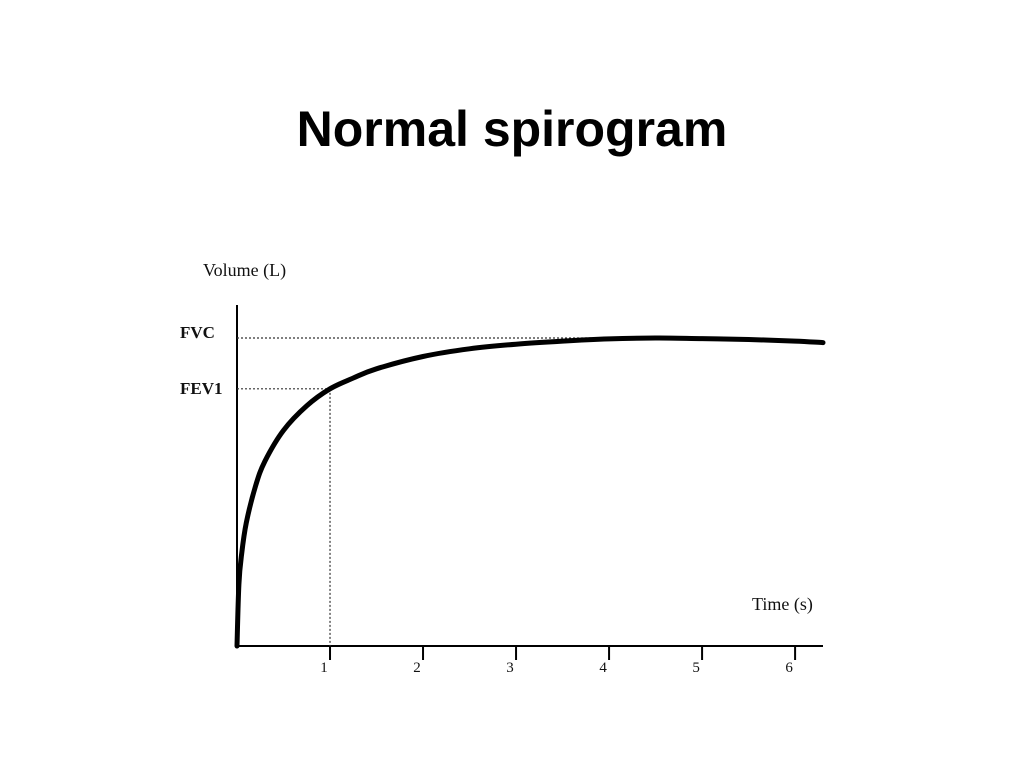 The image size is (1024, 768). What do you see at coordinates (197, 332) in the screenshot?
I see `fvc-label: FVC` at bounding box center [197, 332].